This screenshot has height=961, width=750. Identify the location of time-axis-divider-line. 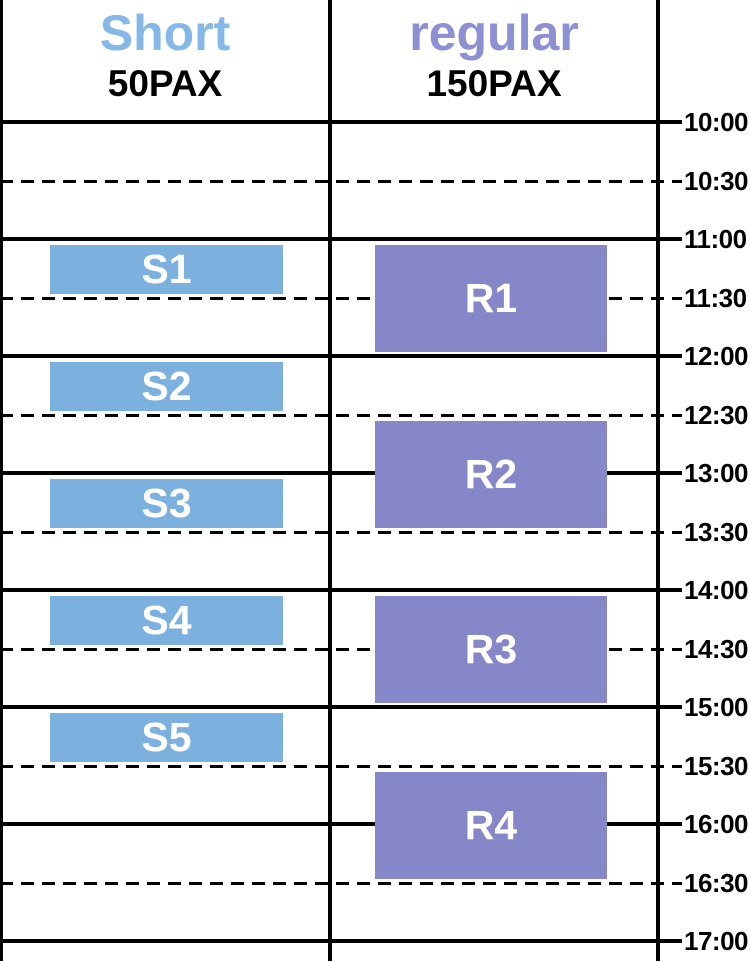
(658, 480).